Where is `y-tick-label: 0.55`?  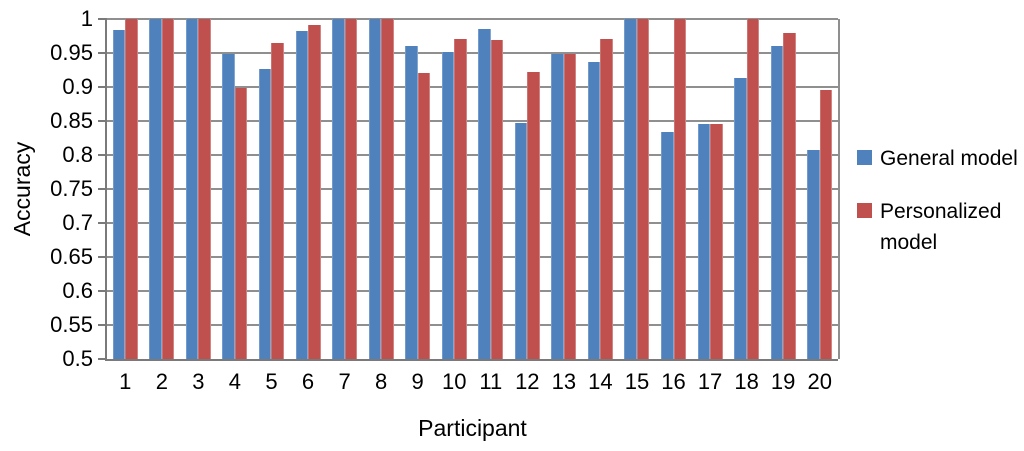 y-tick-label: 0.55 is located at coordinates (71, 324).